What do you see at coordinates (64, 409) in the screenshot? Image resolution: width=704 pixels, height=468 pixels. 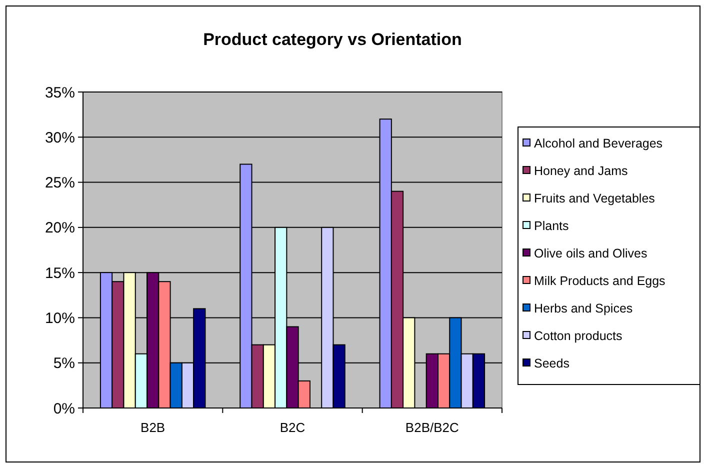 I see `y-tick-label: 0%` at bounding box center [64, 409].